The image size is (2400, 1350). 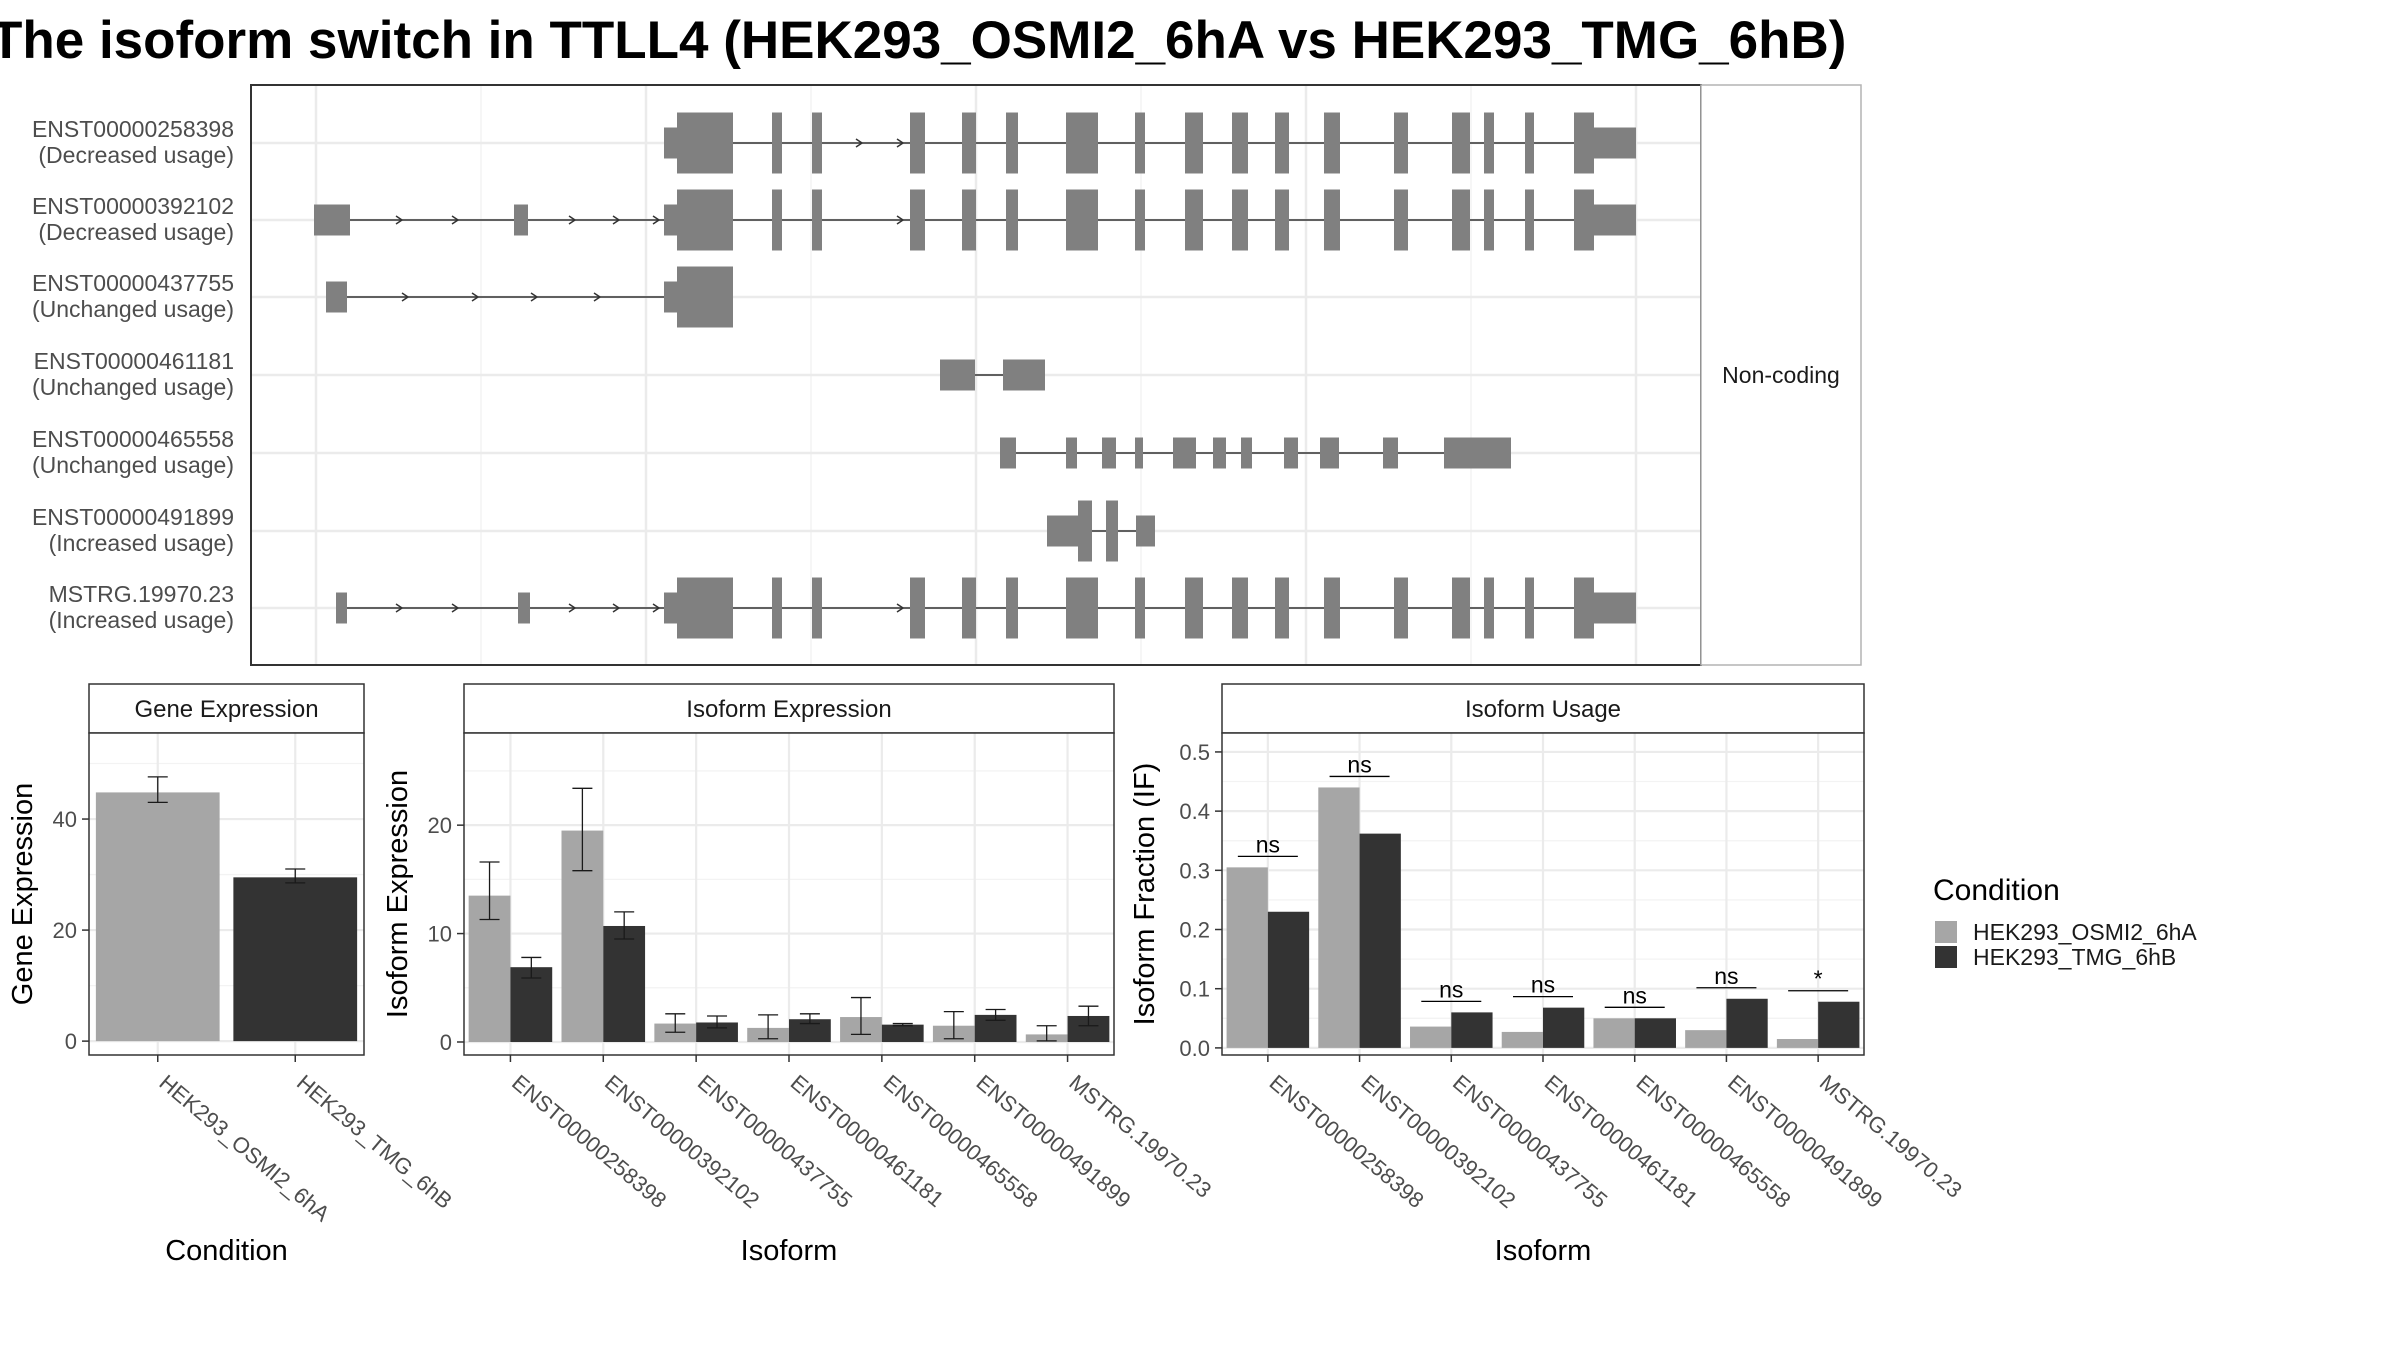 I want to click on transcript-usage-label: (Decreased usage), so click(x=136, y=232).